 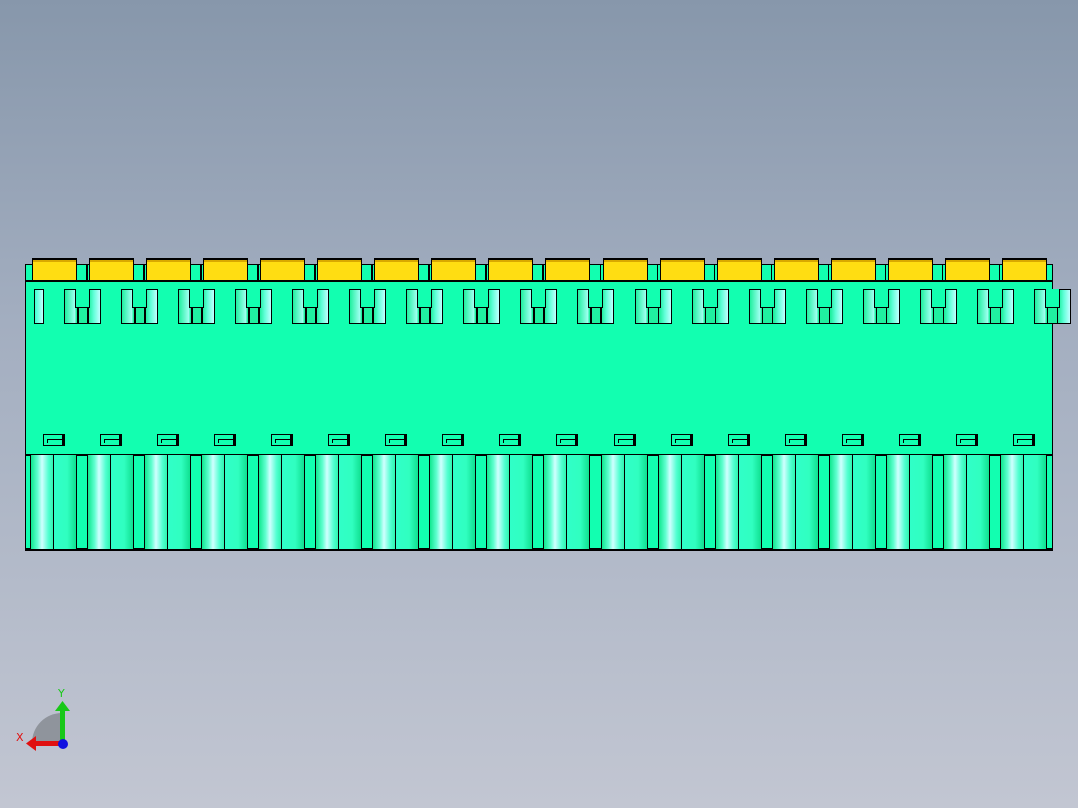 I want to click on bottom-section-edge, so click(x=539, y=455).